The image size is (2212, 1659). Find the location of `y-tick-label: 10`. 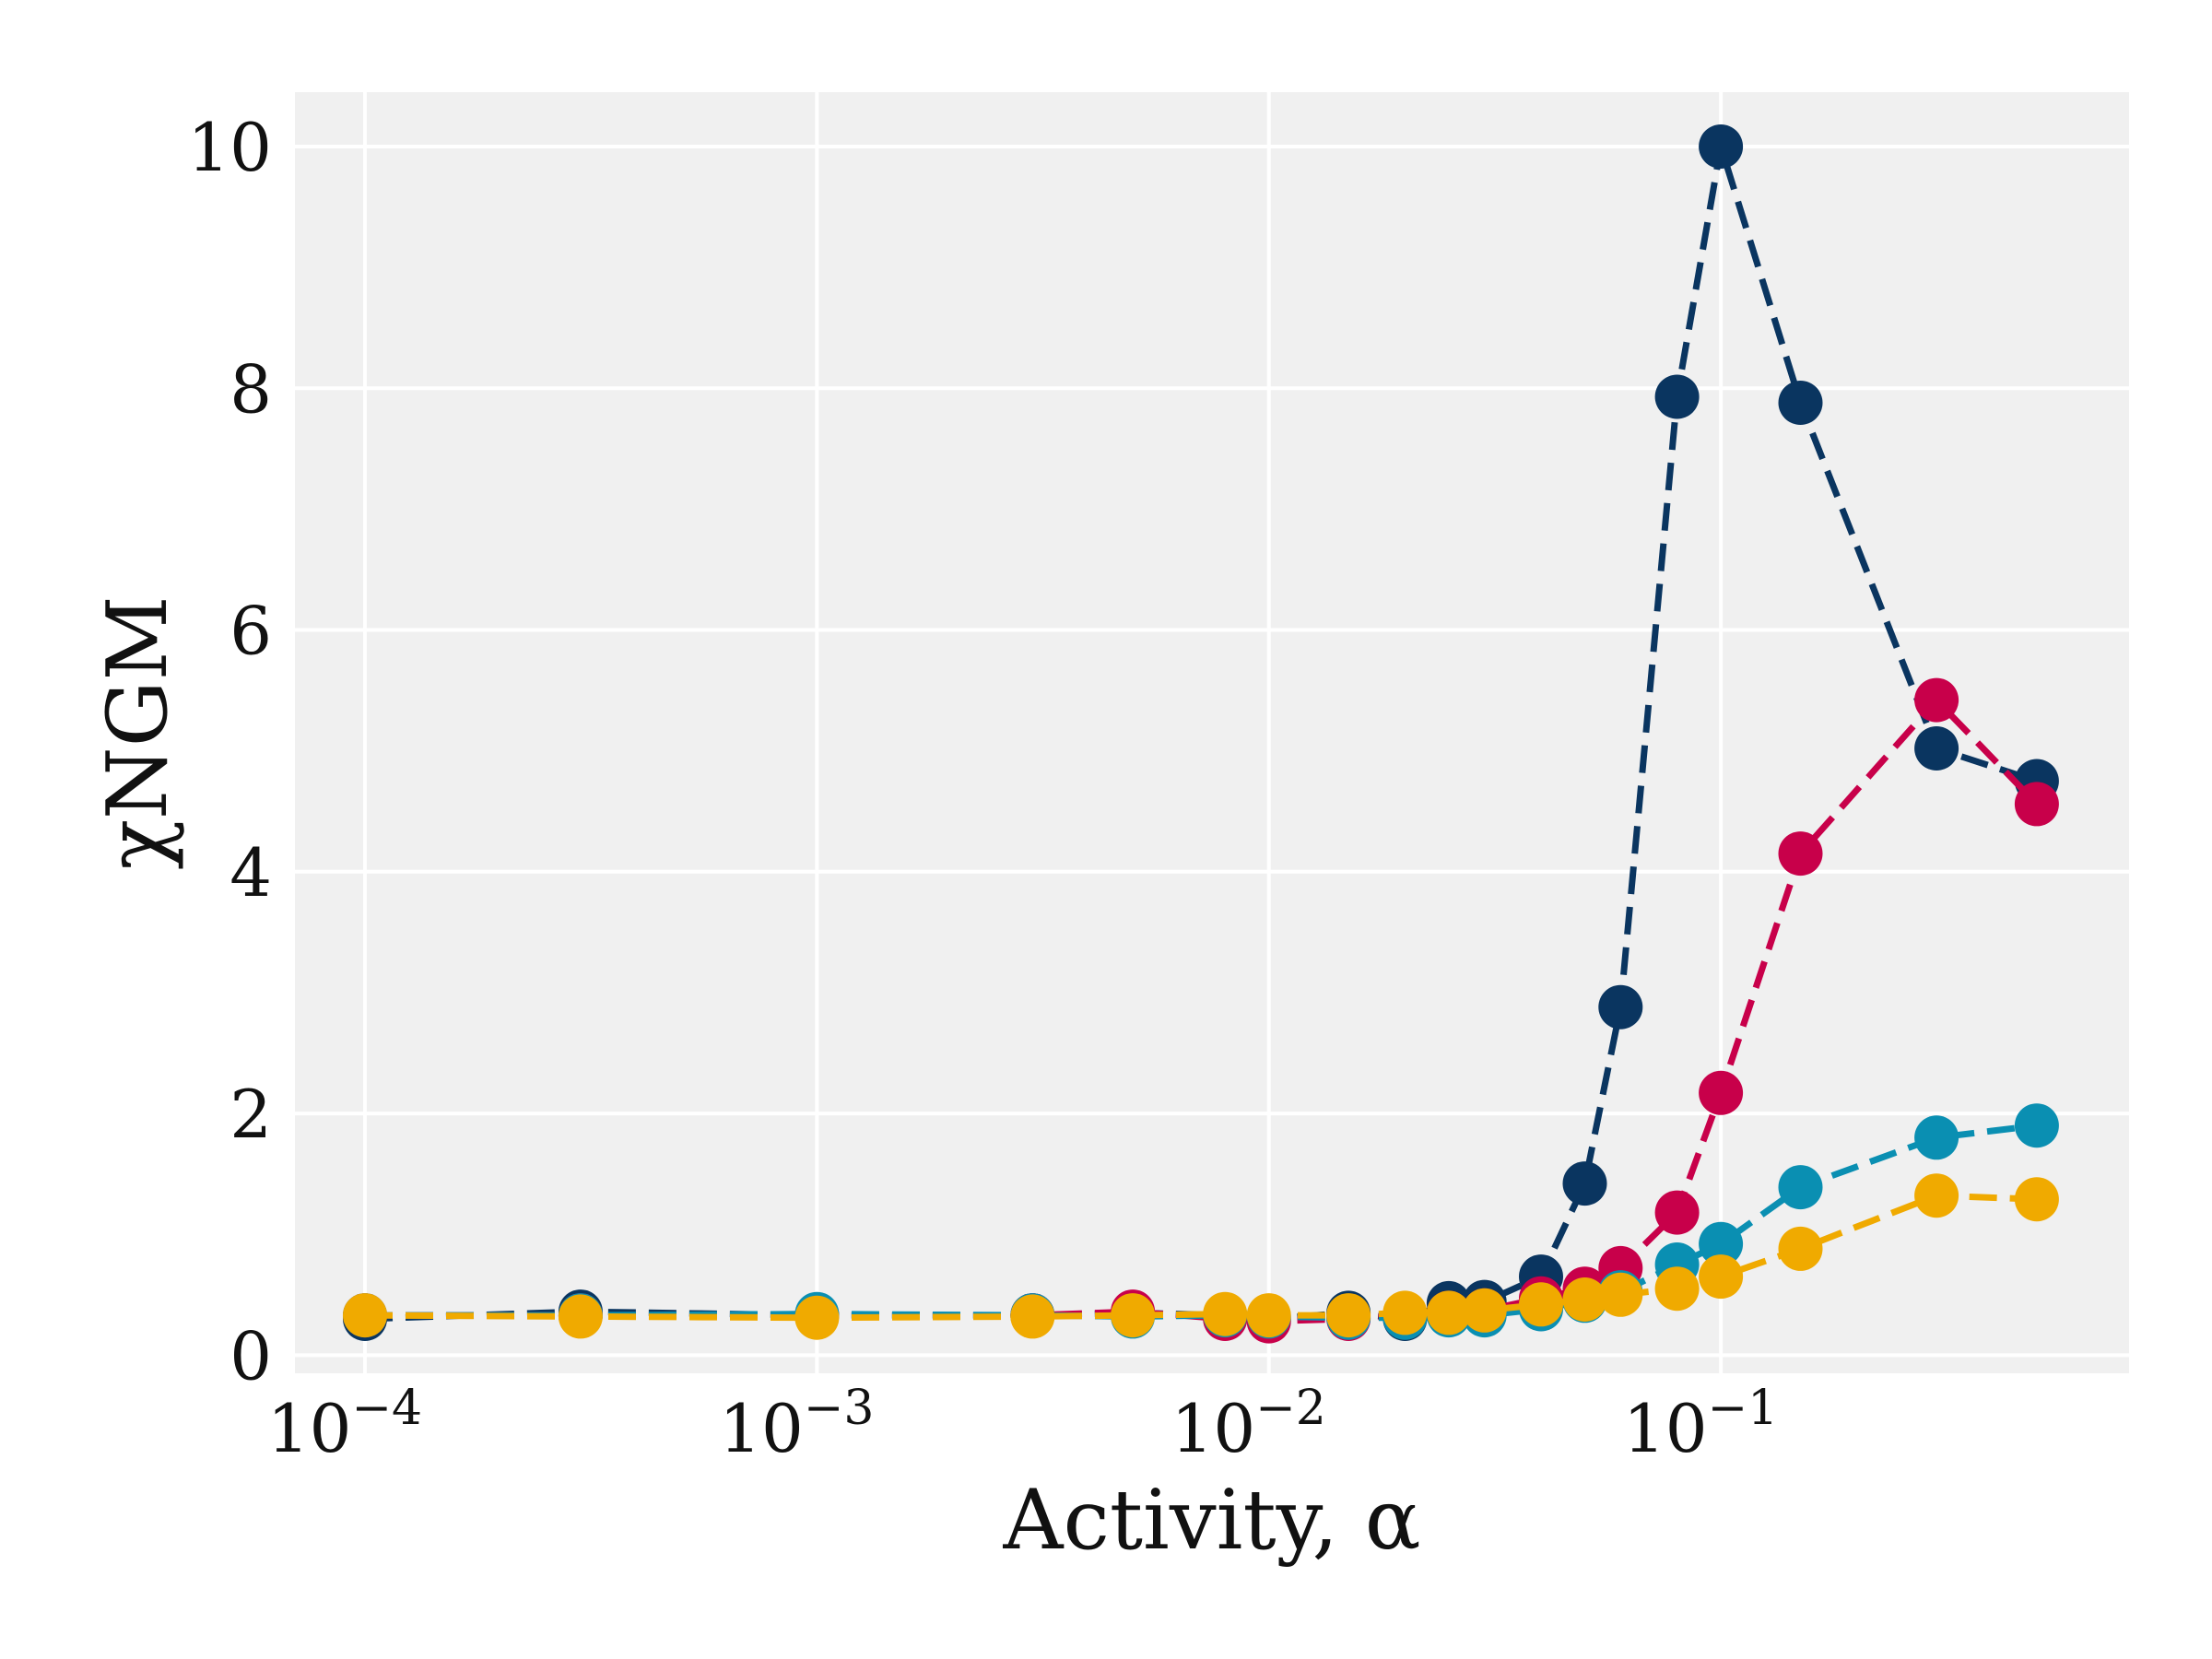

y-tick-label: 10 is located at coordinates (229, 147).